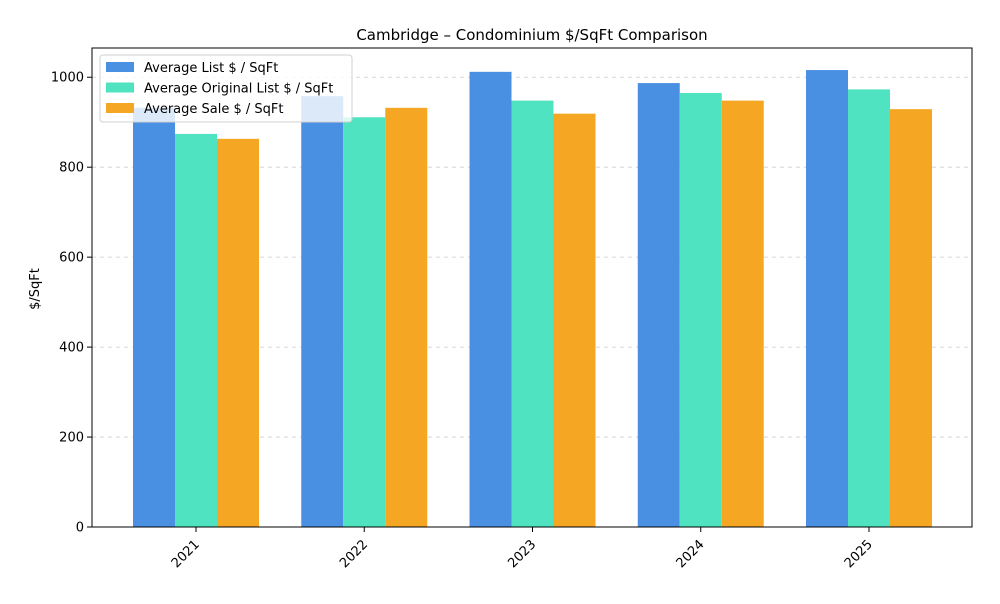  What do you see at coordinates (406, 317) in the screenshot?
I see `bar-3-2022` at bounding box center [406, 317].